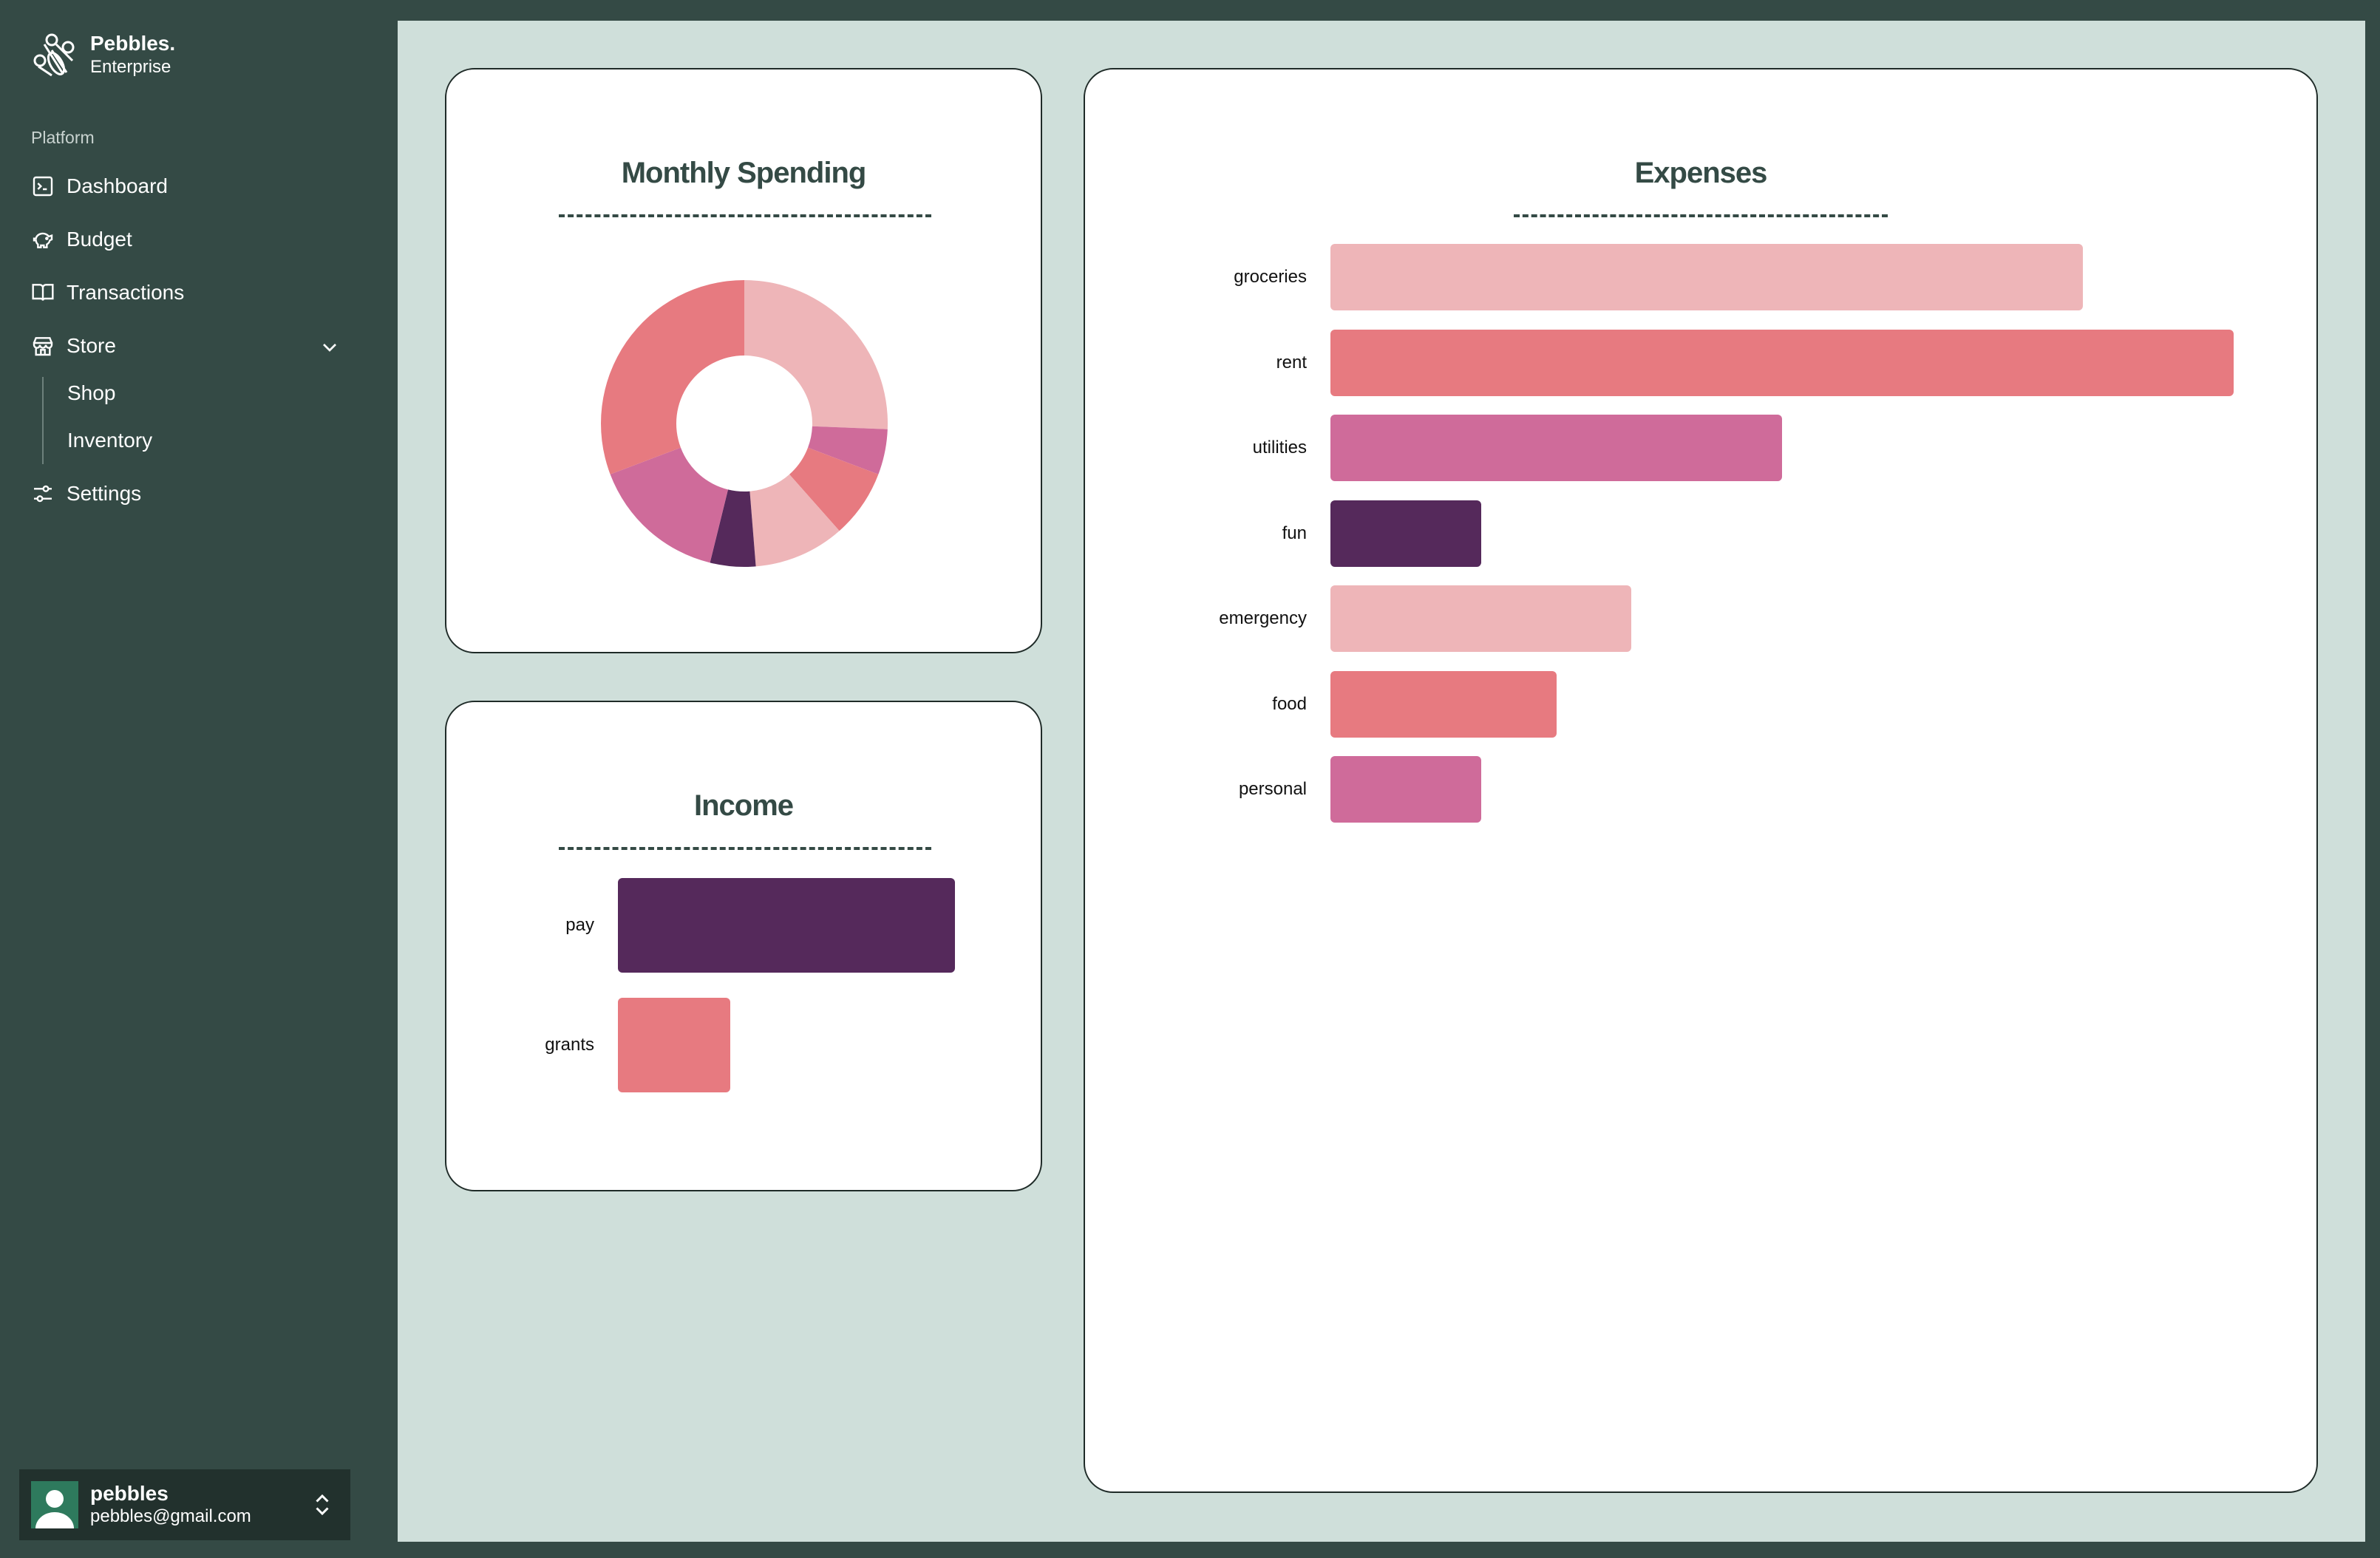  I want to click on monthly-spending-donut-chart, so click(744, 423).